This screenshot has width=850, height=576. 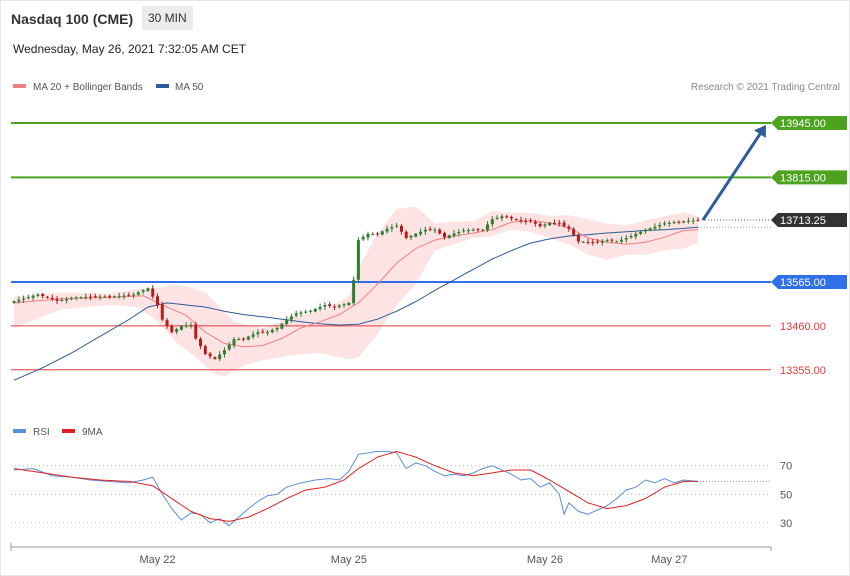 What do you see at coordinates (803, 327) in the screenshot?
I see `support-price-label: 13460.00` at bounding box center [803, 327].